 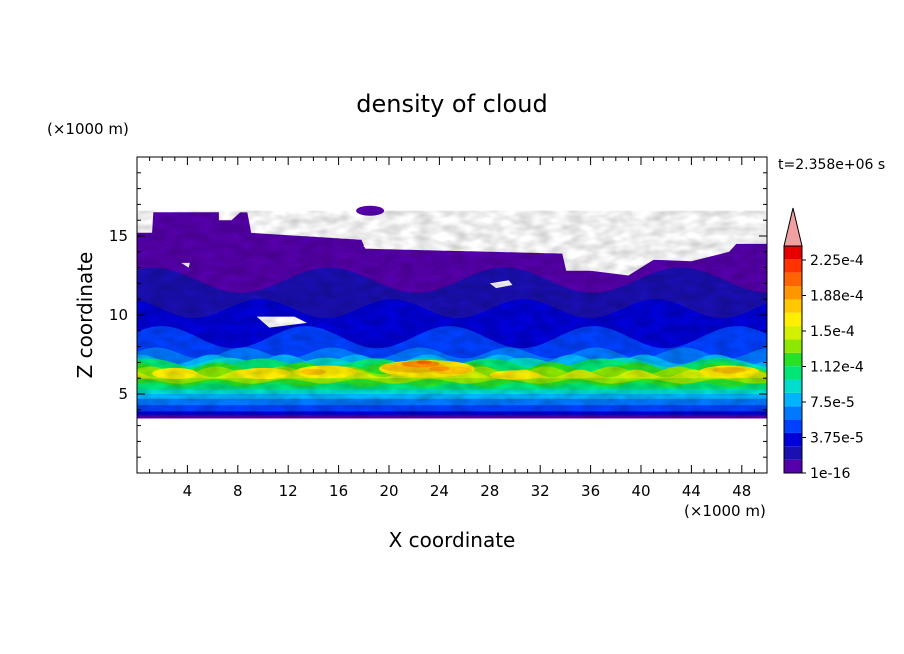 I want to click on y-tick-label: 15, so click(x=118, y=236).